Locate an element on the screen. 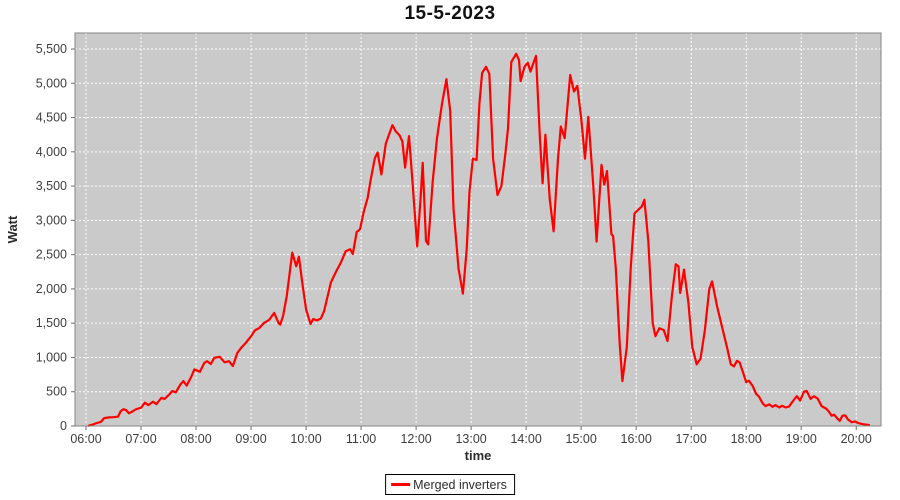 The width and height of the screenshot is (900, 500). x-tick-label: 16:00 is located at coordinates (636, 439).